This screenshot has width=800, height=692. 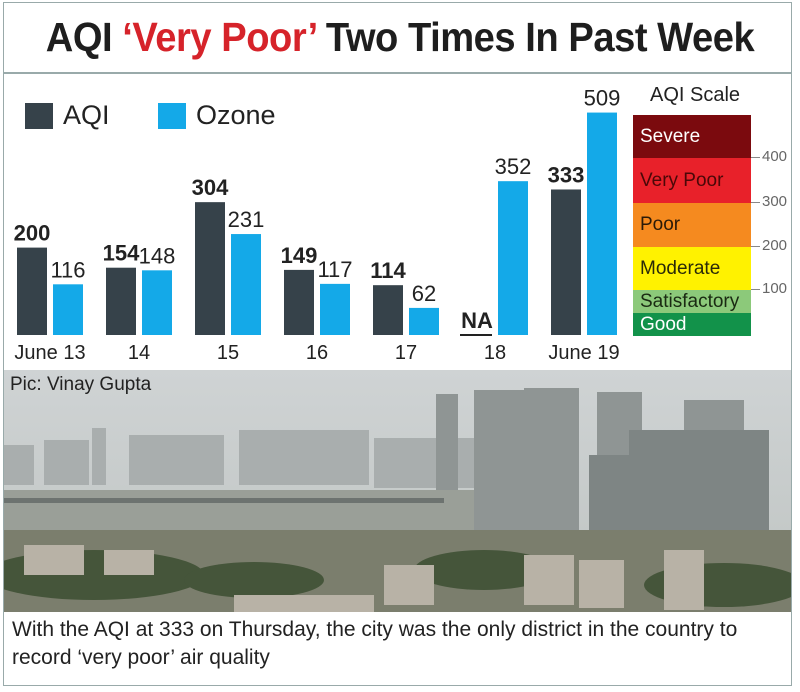 I want to click on aqi-band-moderate: Moderate, so click(x=692, y=268).